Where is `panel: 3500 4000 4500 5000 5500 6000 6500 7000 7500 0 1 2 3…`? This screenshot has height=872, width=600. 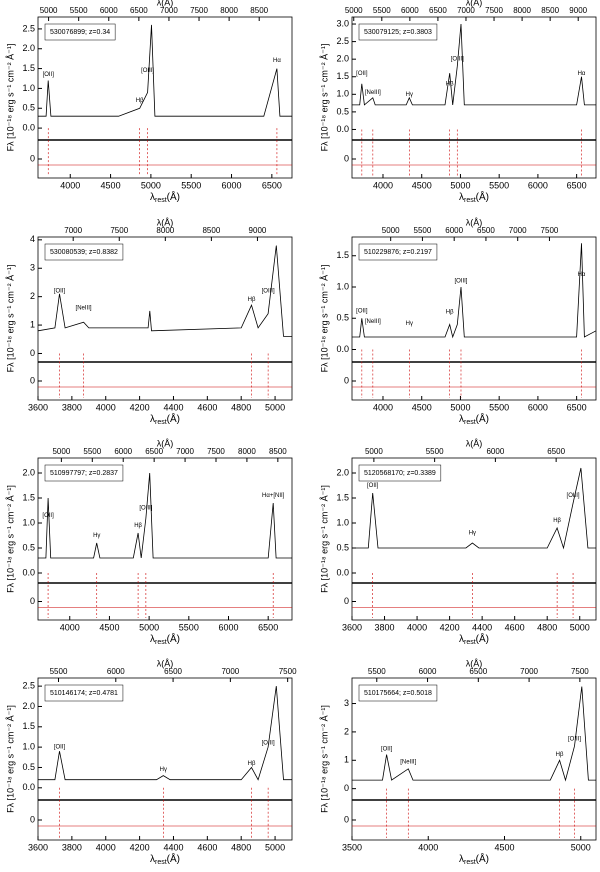 panel: 3500 4000 4500 5000 5500 6000 6500 7000 7500 0 1 2 3… is located at coordinates (458, 762).